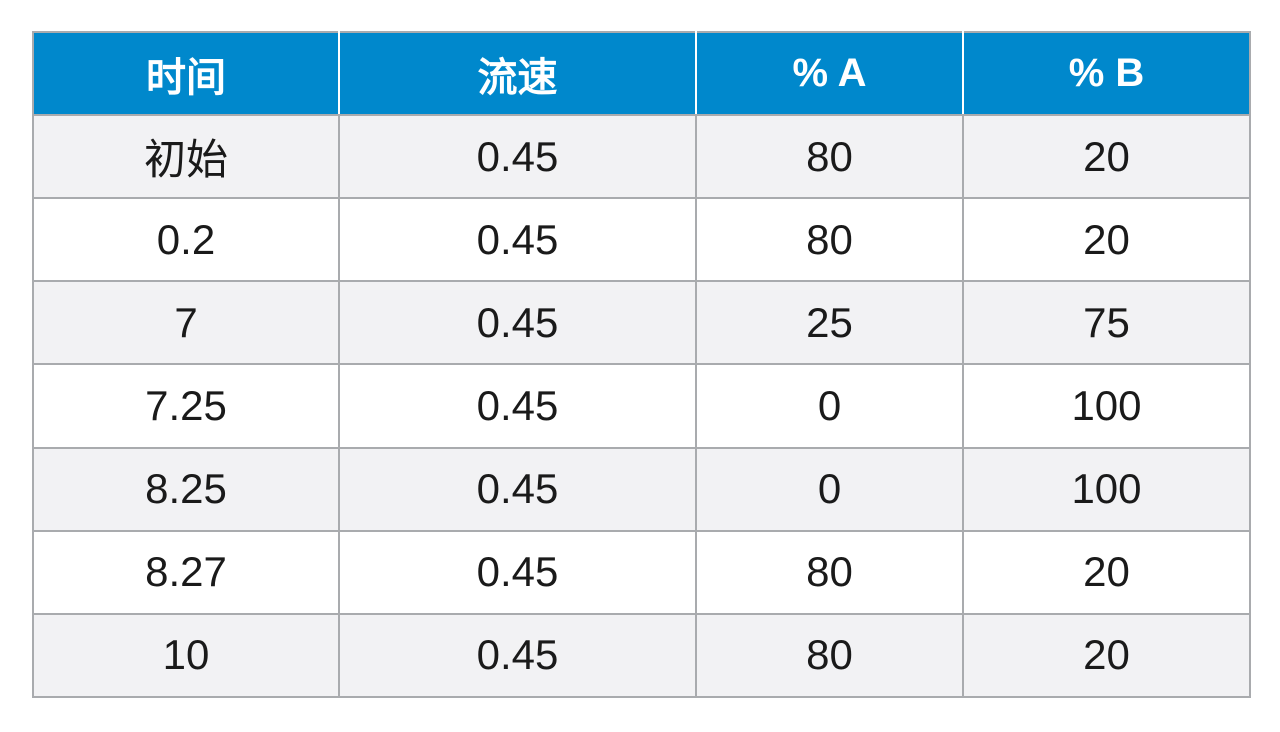  What do you see at coordinates (829, 73) in the screenshot?
I see `column-header-percent-a: % A` at bounding box center [829, 73].